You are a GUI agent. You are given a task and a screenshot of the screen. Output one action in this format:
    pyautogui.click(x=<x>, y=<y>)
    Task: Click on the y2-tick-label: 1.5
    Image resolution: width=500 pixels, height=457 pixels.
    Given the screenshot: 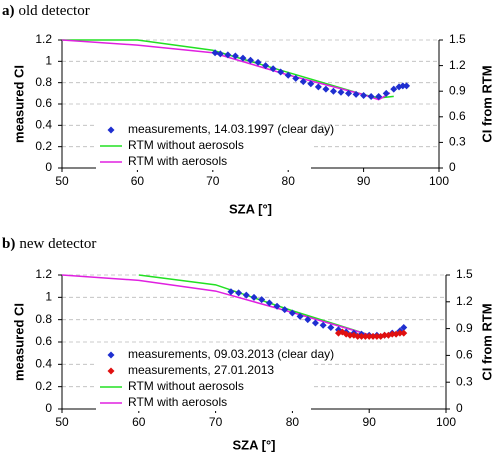 What is the action you would take?
    pyautogui.click(x=464, y=274)
    